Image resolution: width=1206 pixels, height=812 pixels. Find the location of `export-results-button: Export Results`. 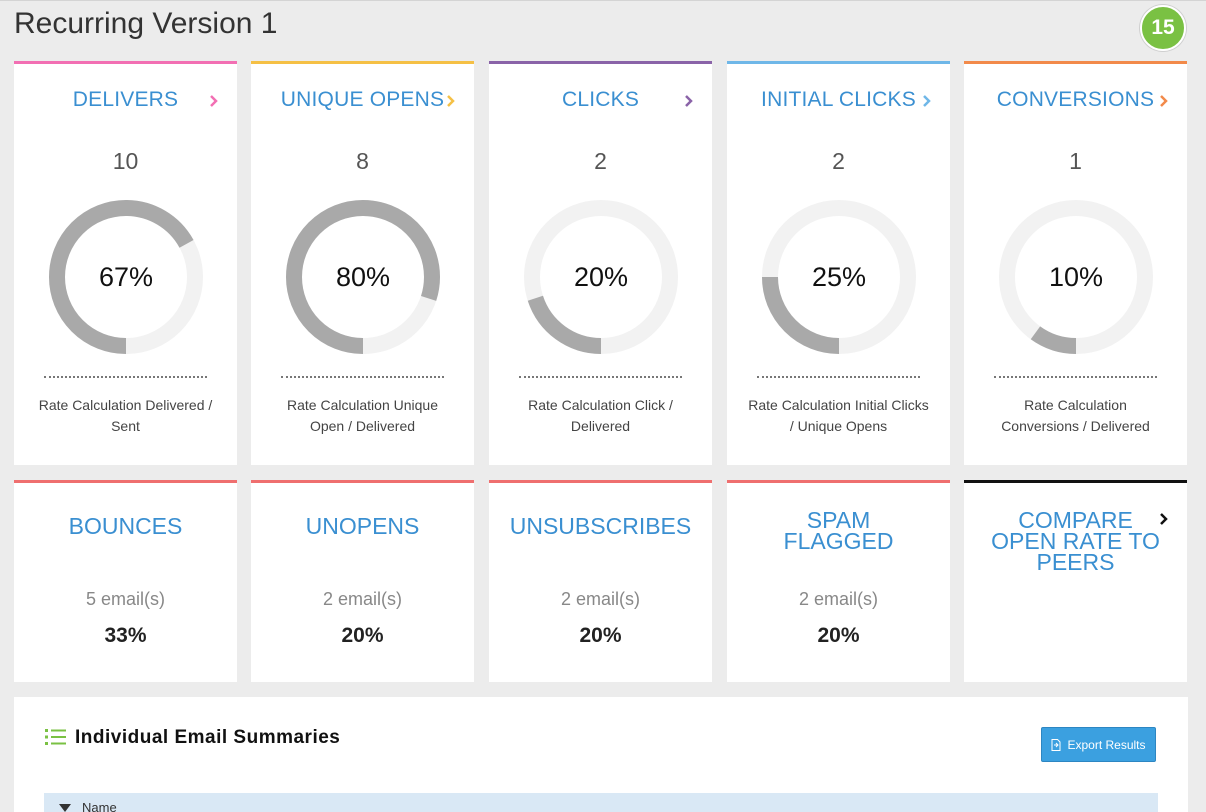

export-results-button: Export Results is located at coordinates (1098, 744).